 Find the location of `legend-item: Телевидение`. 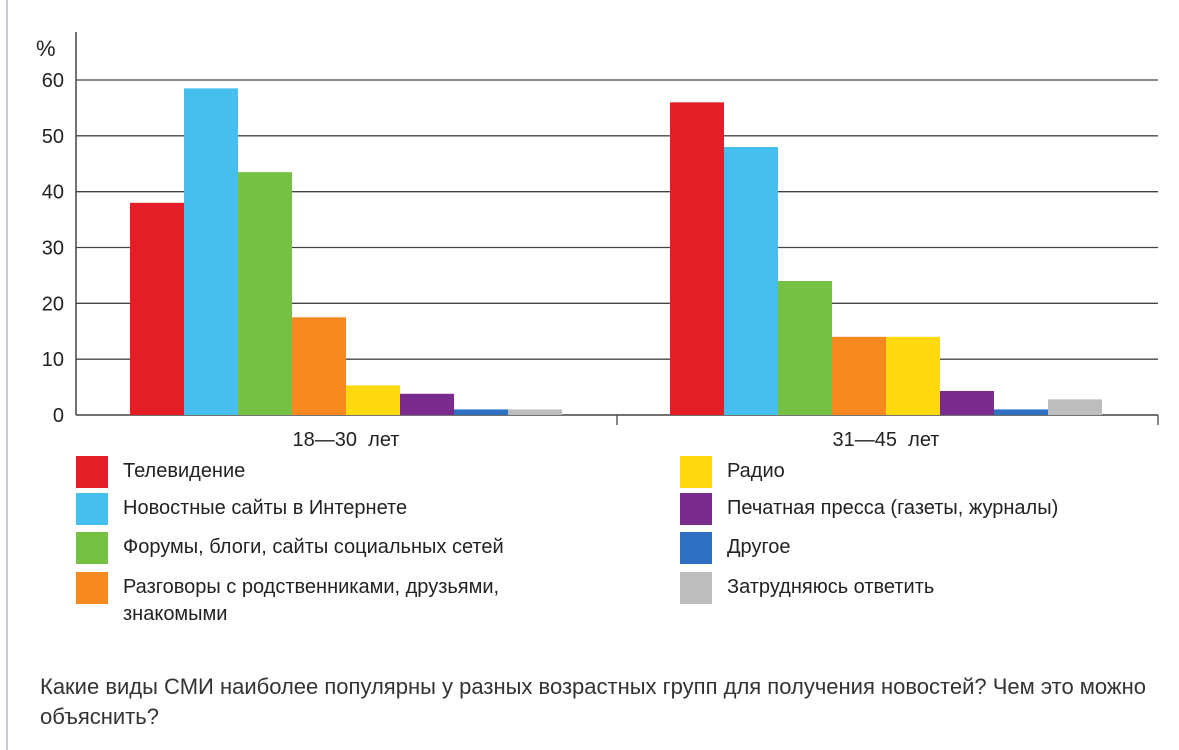

legend-item: Телевидение is located at coordinates (356, 472).